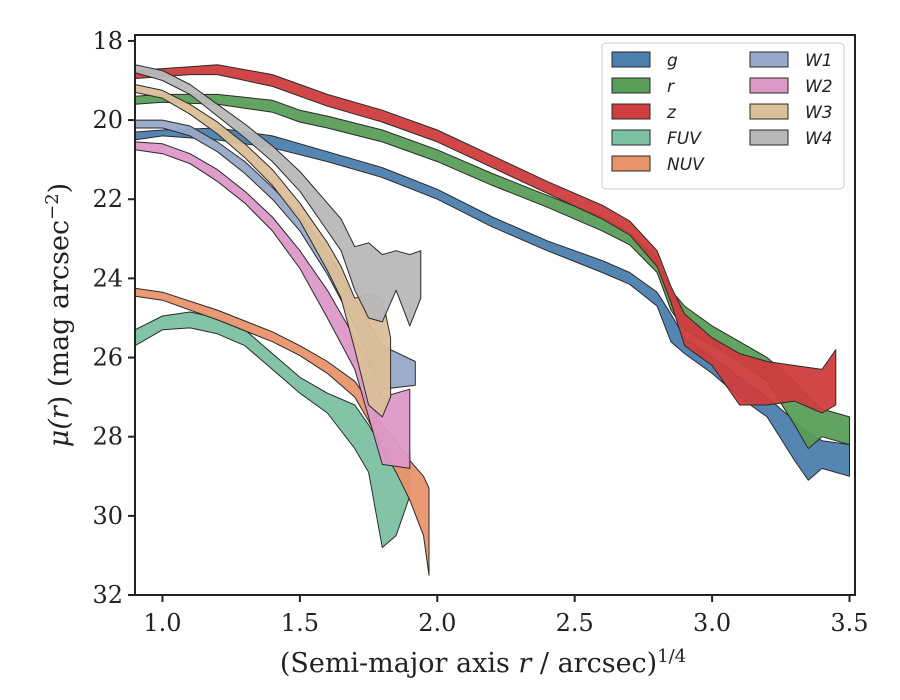  I want to click on y-tick-label: 20, so click(107, 120).